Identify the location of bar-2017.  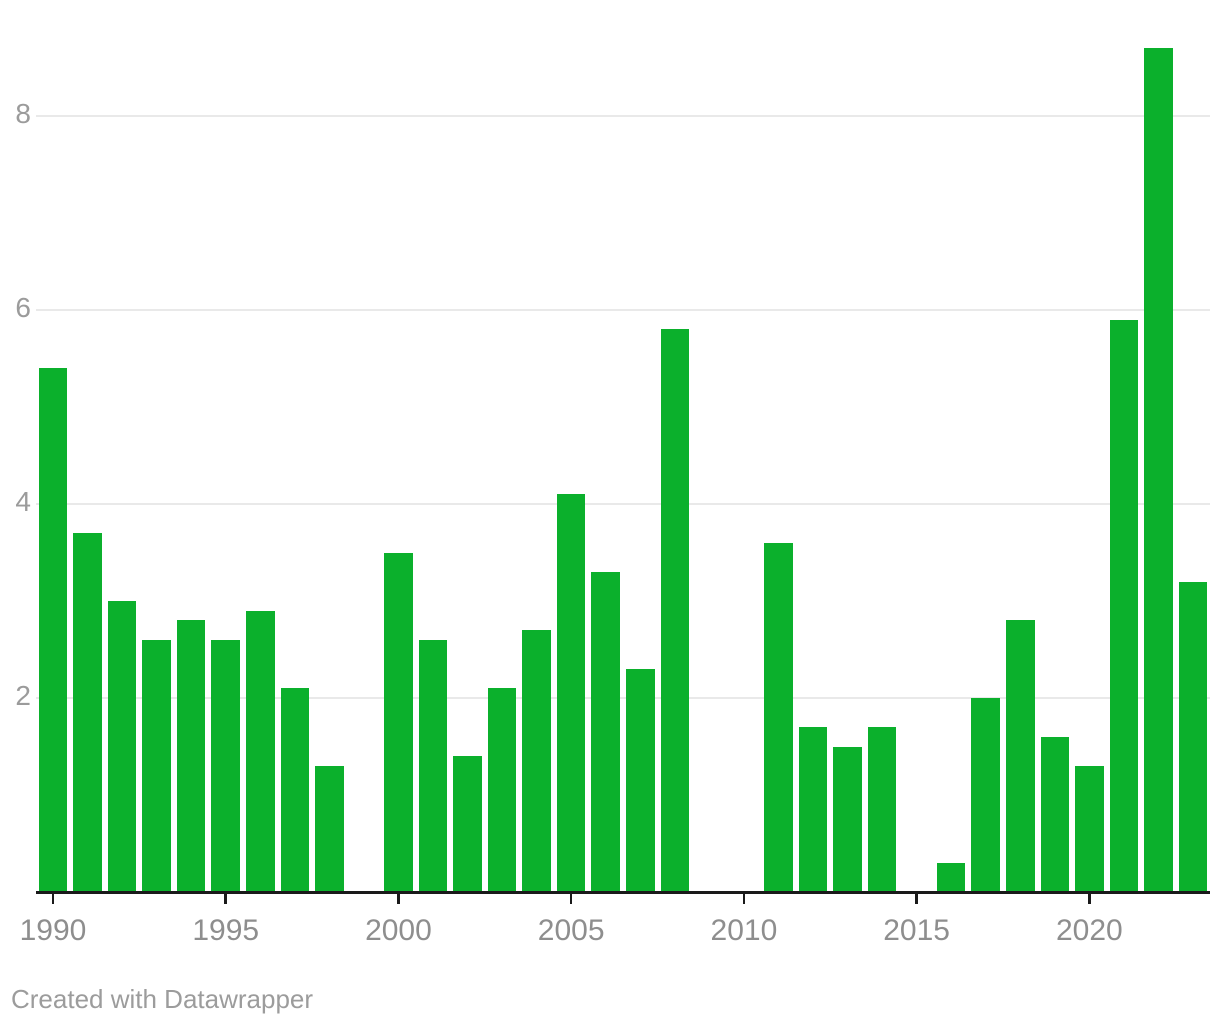
(985, 795).